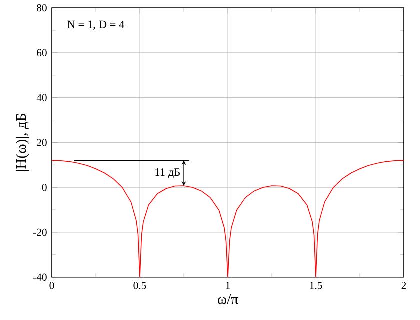  What do you see at coordinates (96, 25) in the screenshot?
I see `annotation: N = 1, D = 4` at bounding box center [96, 25].